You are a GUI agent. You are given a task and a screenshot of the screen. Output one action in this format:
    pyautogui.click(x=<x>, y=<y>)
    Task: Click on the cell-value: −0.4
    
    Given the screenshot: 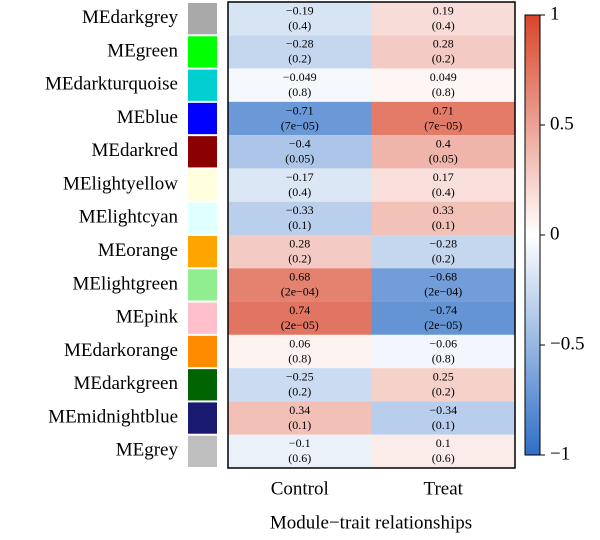 What is the action you would take?
    pyautogui.click(x=300, y=144)
    